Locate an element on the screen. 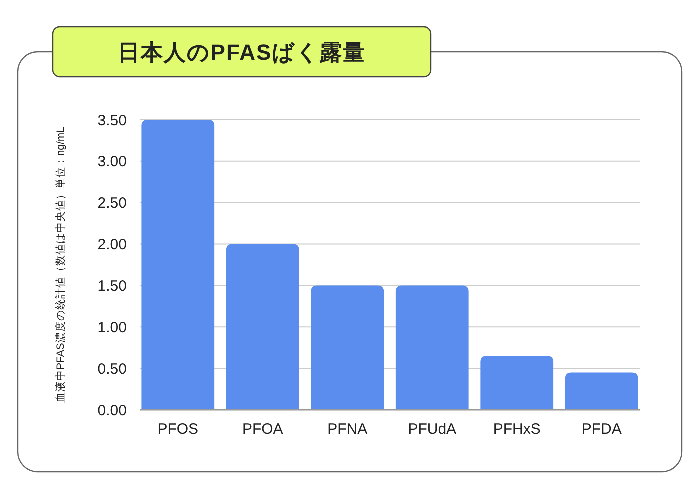  x-tick-label: PFDA is located at coordinates (602, 429).